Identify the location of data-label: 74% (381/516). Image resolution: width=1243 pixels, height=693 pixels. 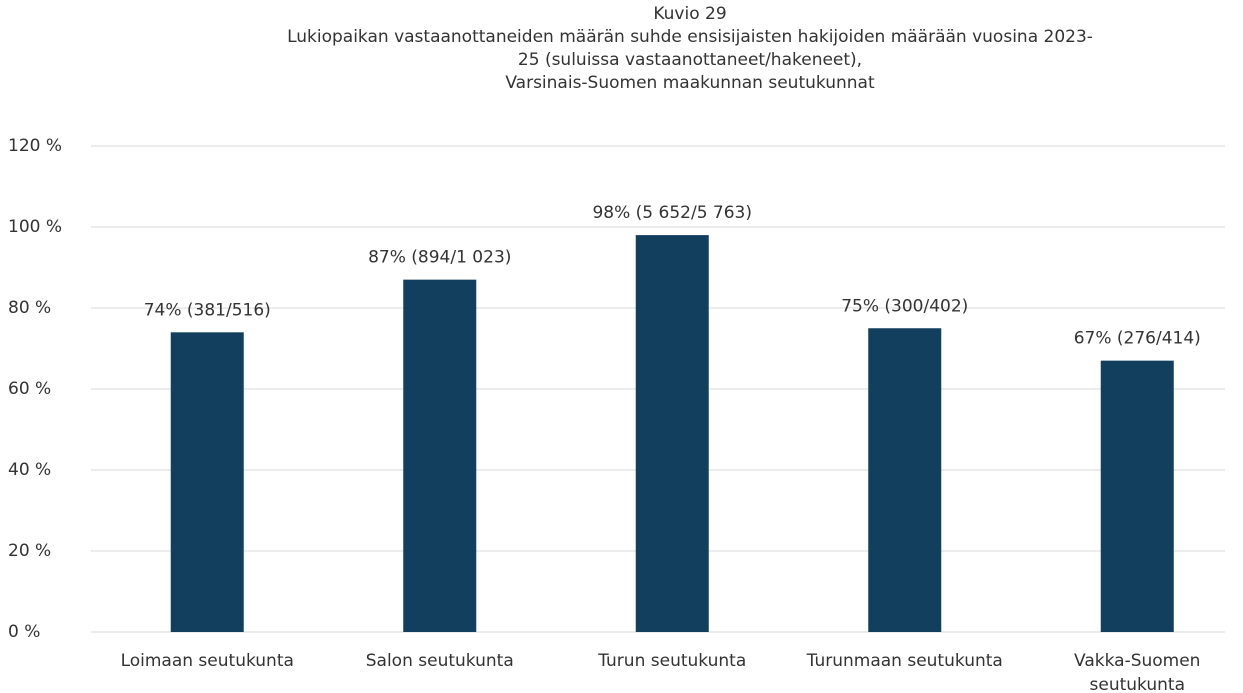
(207, 310).